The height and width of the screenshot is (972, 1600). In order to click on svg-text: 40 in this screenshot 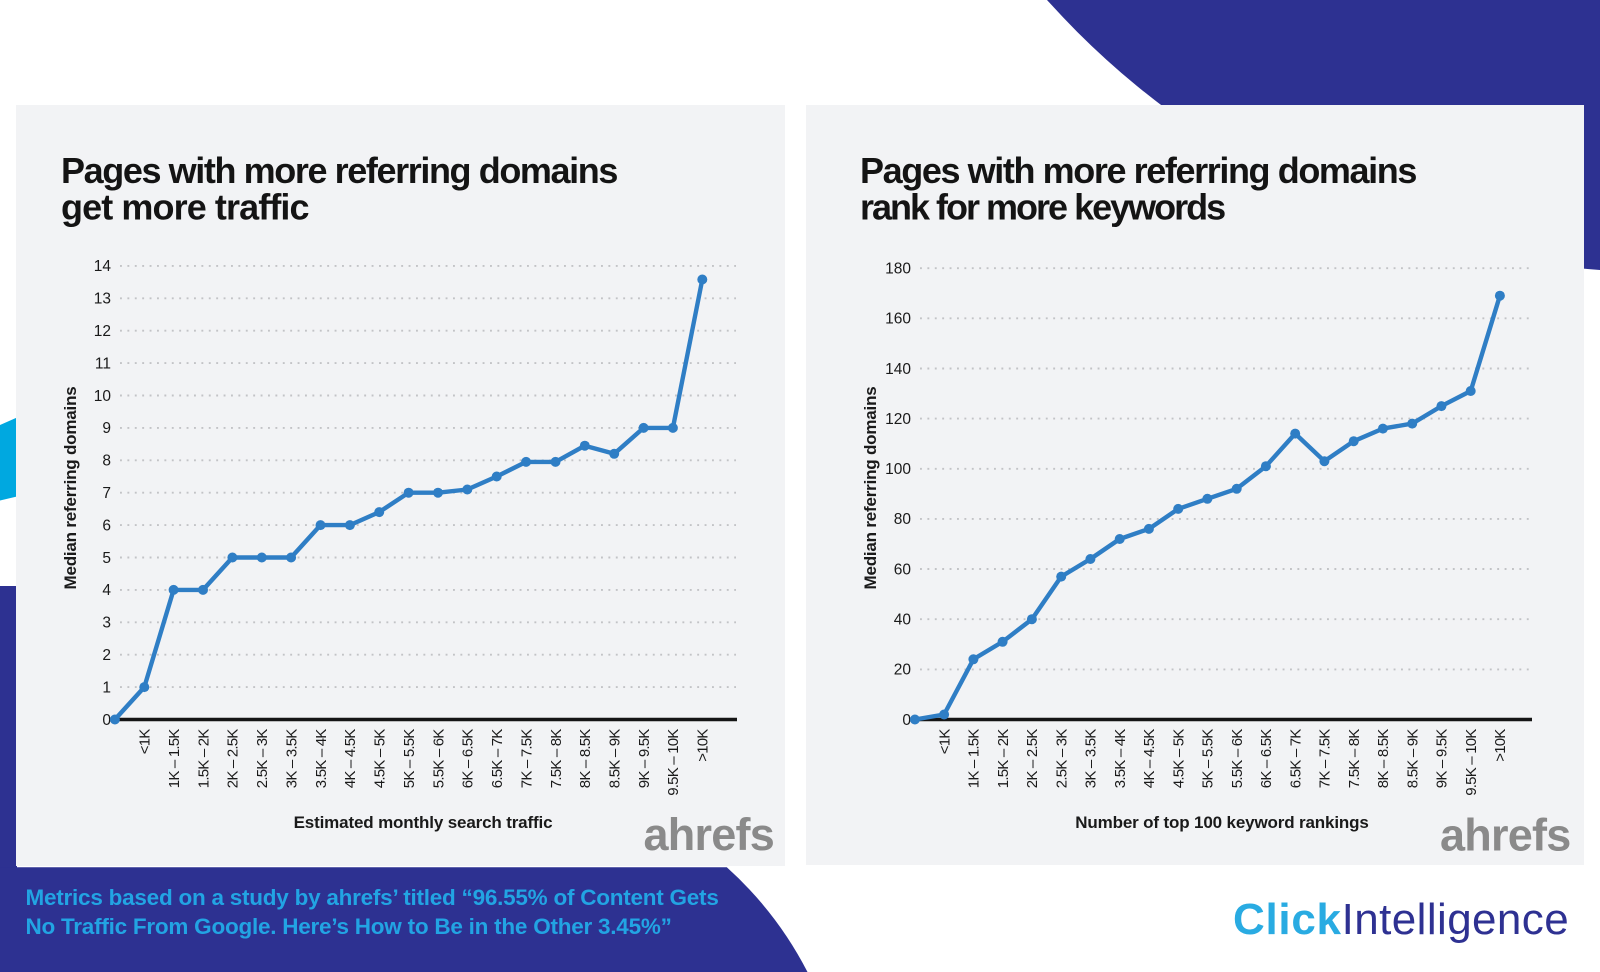, I will do `click(903, 620)`.